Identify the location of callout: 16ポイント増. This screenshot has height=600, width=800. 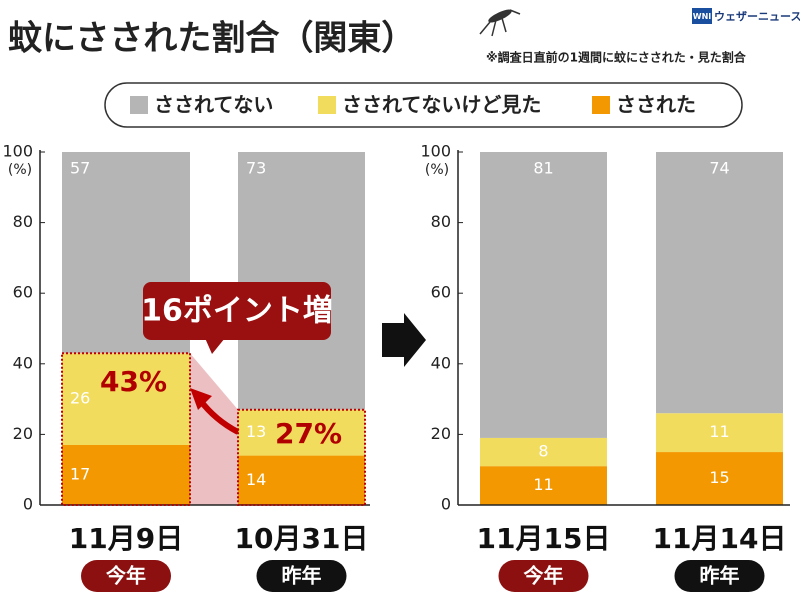
(237, 311).